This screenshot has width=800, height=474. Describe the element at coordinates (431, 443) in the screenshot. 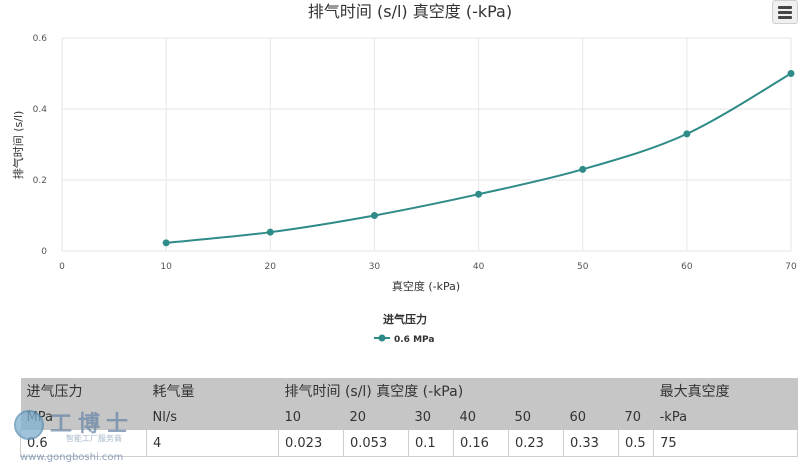

I see `table-cell: 0.1` at that location.